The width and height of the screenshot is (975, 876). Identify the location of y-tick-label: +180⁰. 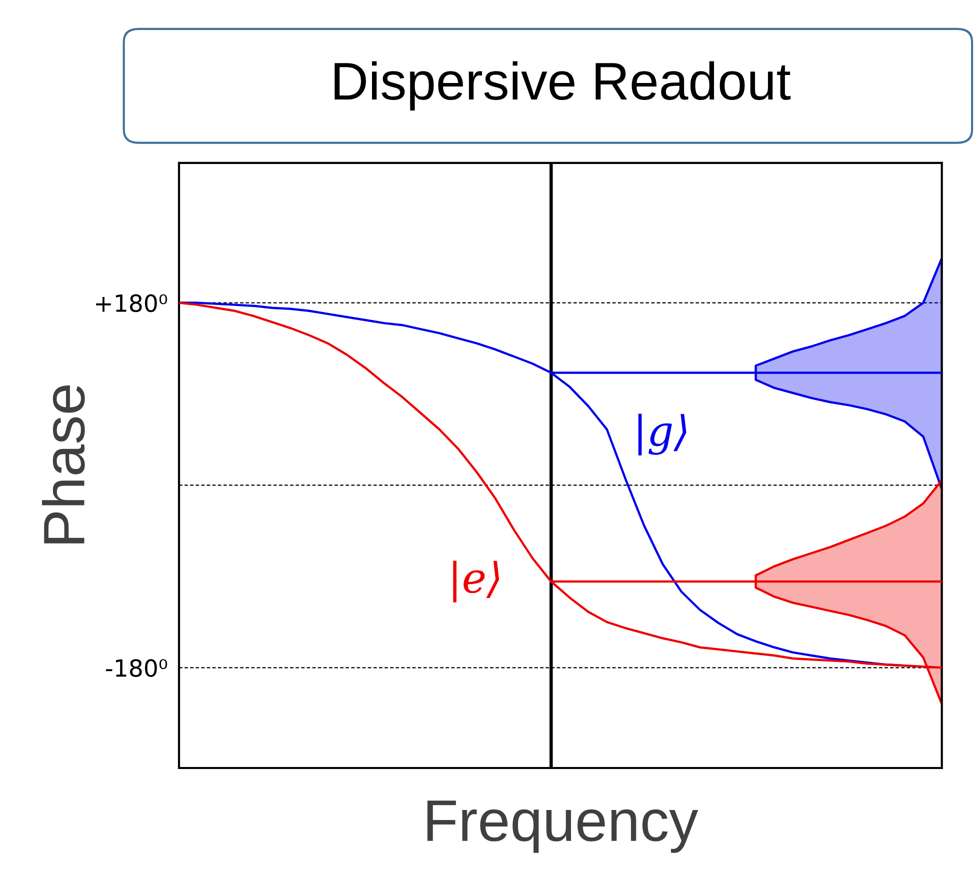
(132, 303).